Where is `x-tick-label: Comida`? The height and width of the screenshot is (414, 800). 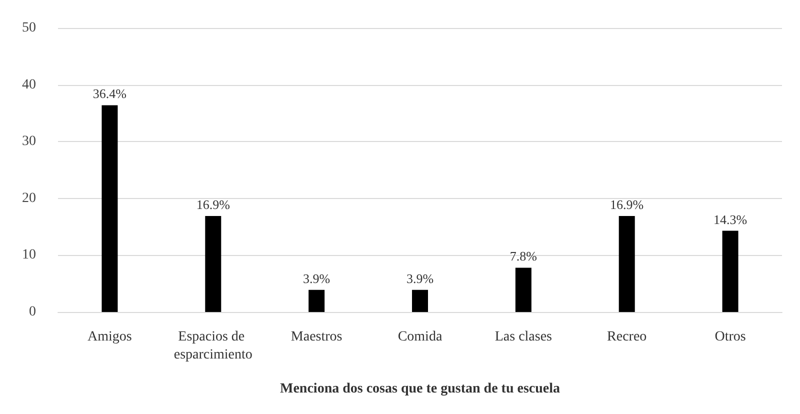 x-tick-label: Comida is located at coordinates (420, 337).